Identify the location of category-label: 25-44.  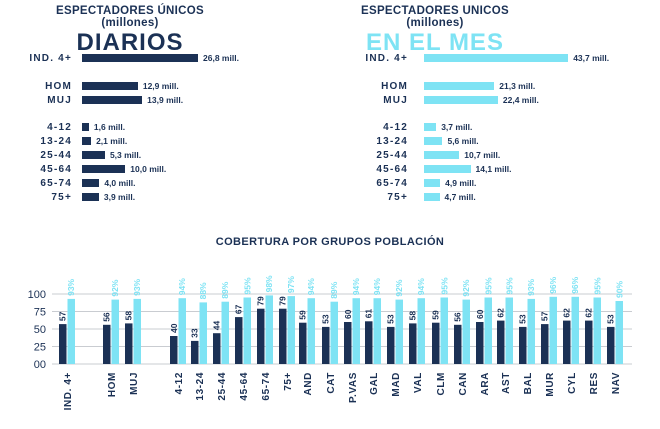
(222, 386).